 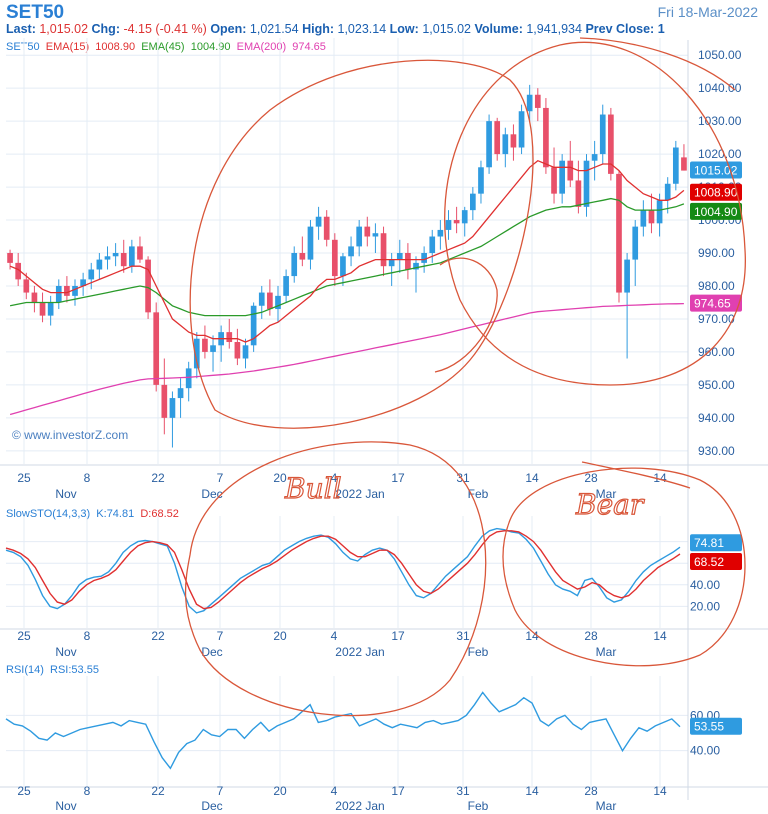 What do you see at coordinates (23, 47) in the screenshot?
I see `legend-symbol: SET50` at bounding box center [23, 47].